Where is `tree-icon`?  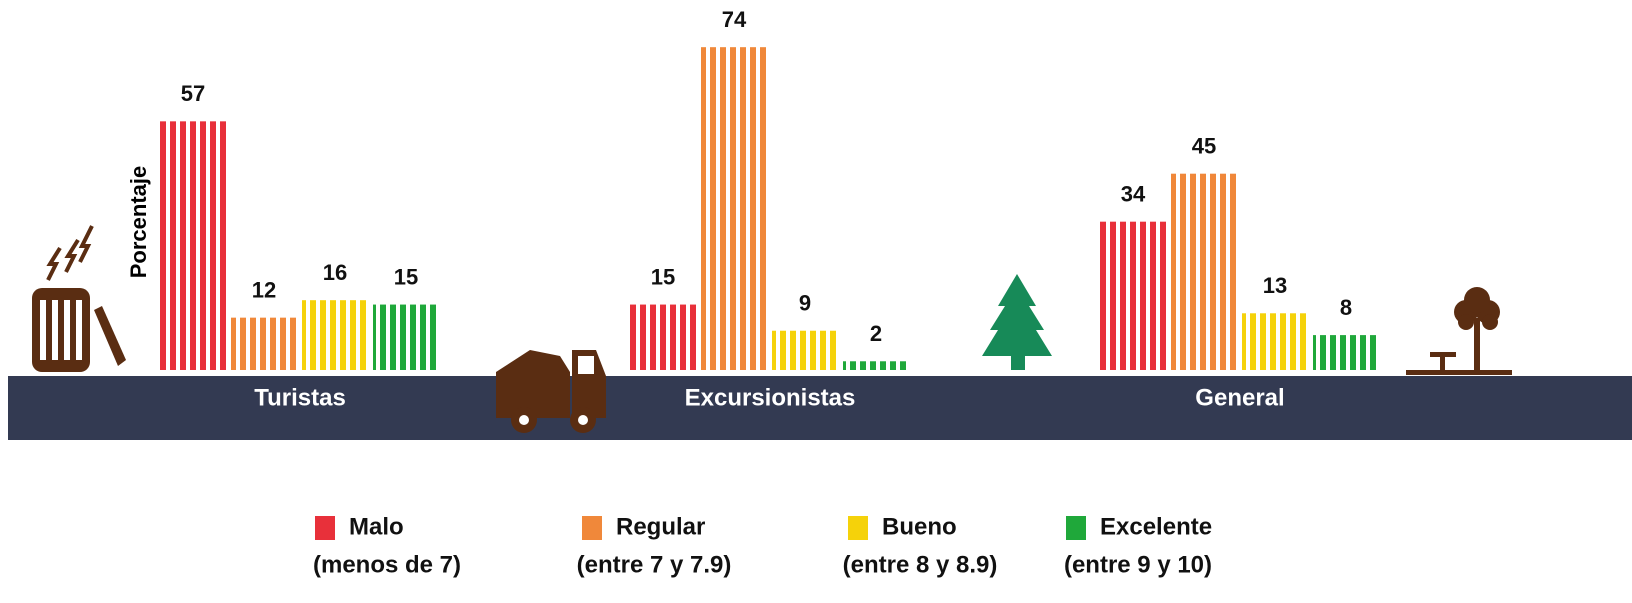 tree-icon is located at coordinates (1017, 322).